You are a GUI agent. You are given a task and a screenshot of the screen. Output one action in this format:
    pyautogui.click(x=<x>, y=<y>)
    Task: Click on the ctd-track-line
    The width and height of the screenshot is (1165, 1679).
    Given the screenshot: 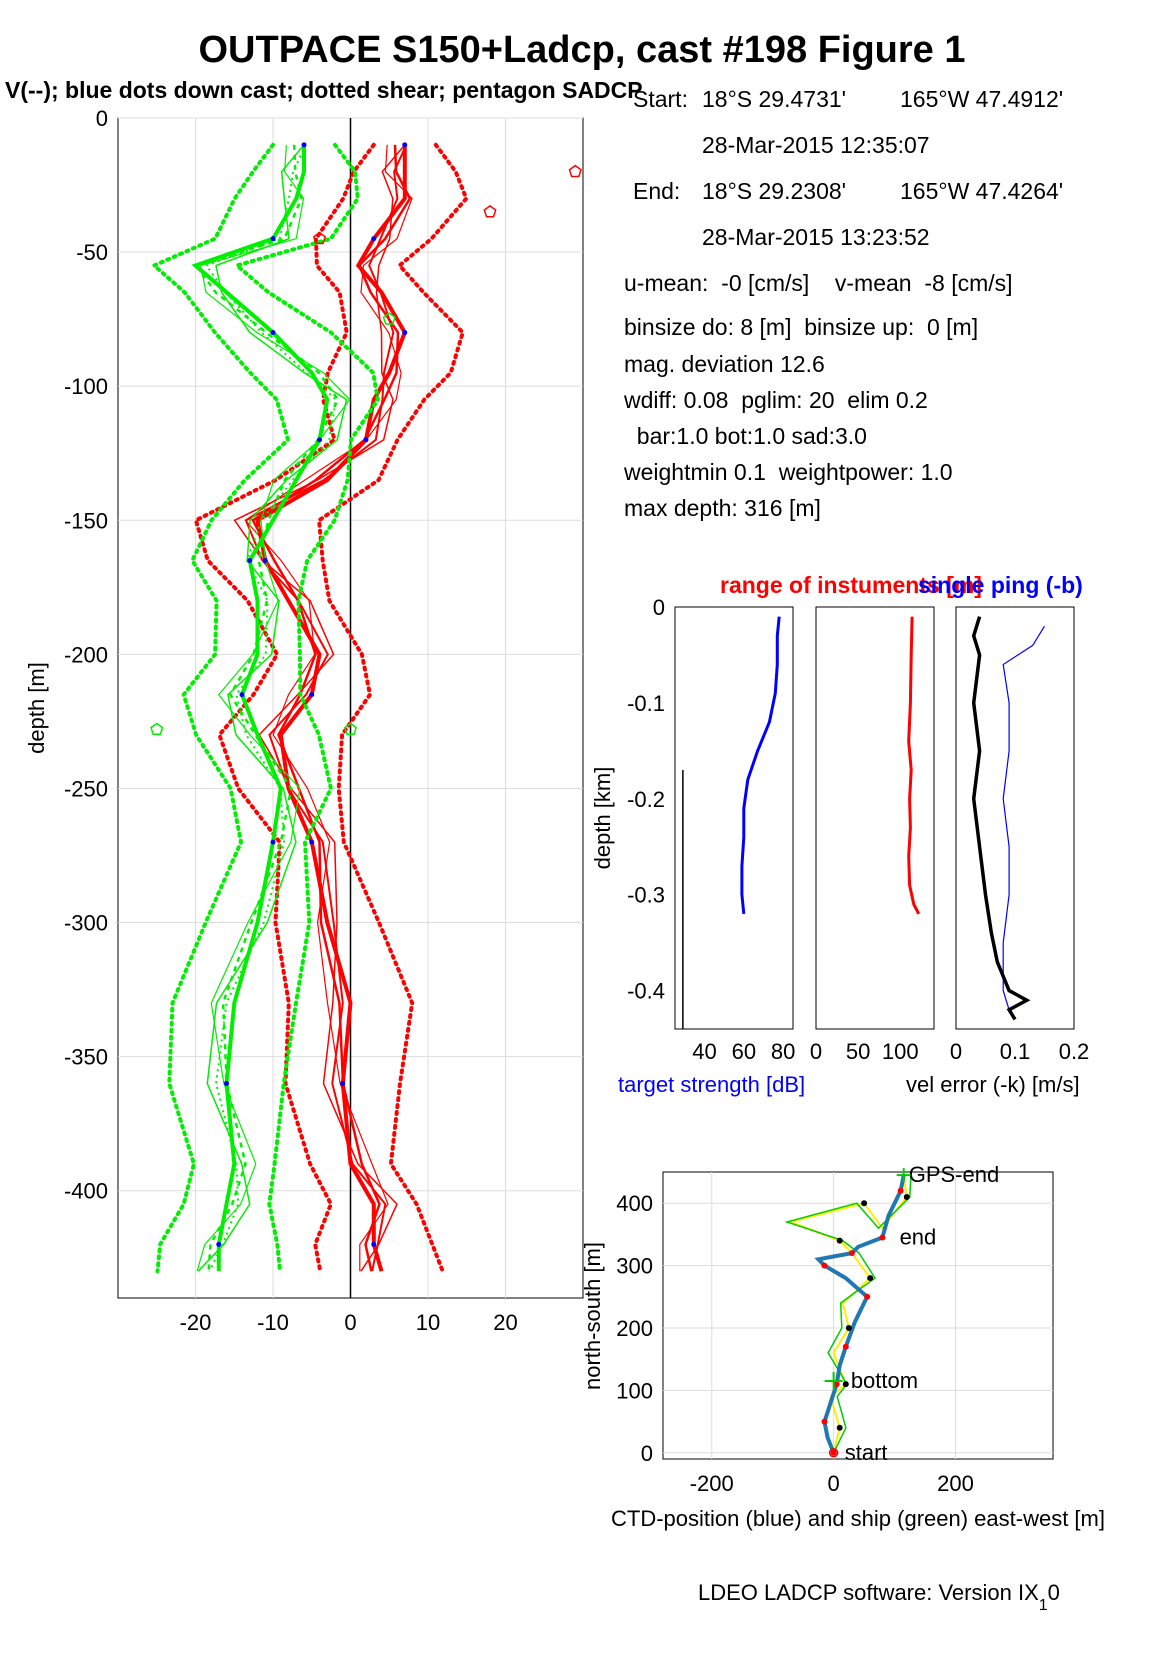 What is the action you would take?
    pyautogui.click(x=860, y=1314)
    